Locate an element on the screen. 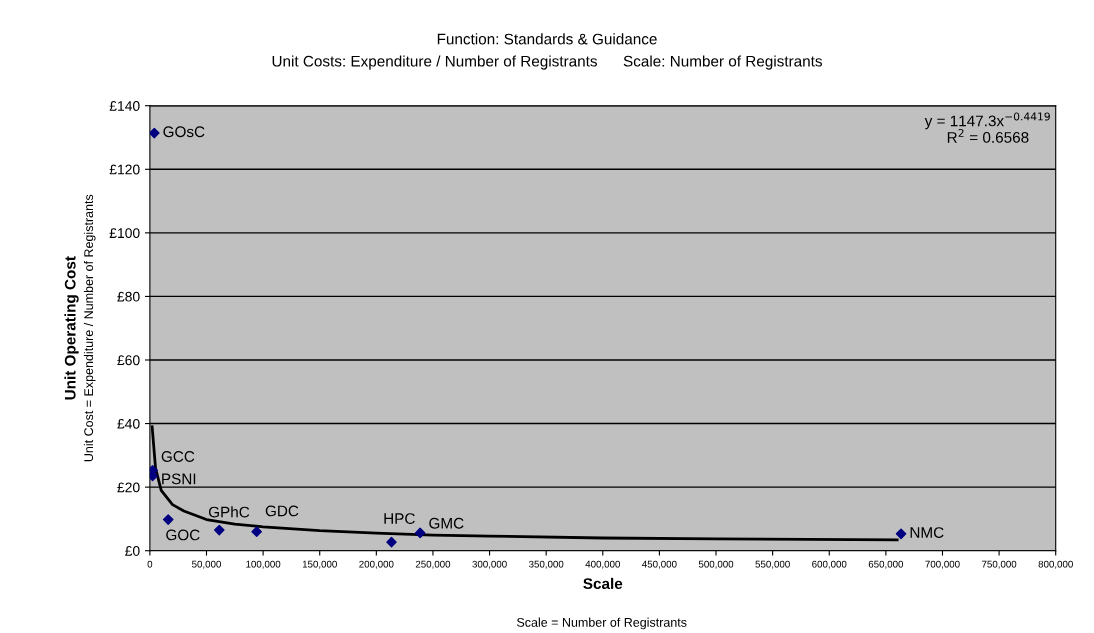  x-tick-label: 650,000 is located at coordinates (886, 564).